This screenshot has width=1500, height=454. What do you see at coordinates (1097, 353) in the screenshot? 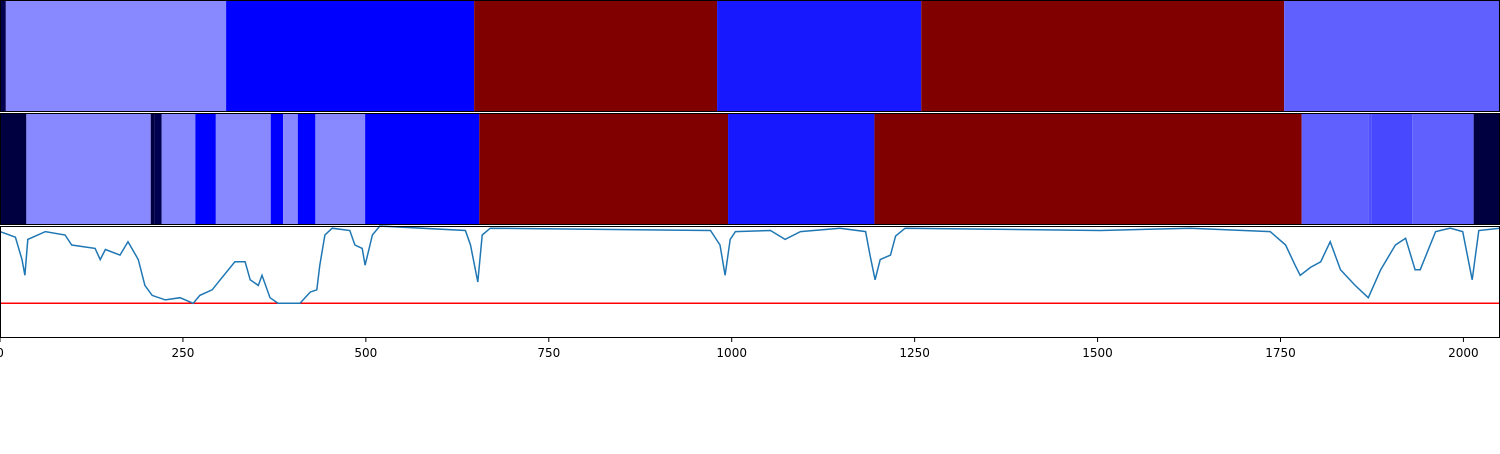
I see `x-tick-label: 1500` at bounding box center [1097, 353].